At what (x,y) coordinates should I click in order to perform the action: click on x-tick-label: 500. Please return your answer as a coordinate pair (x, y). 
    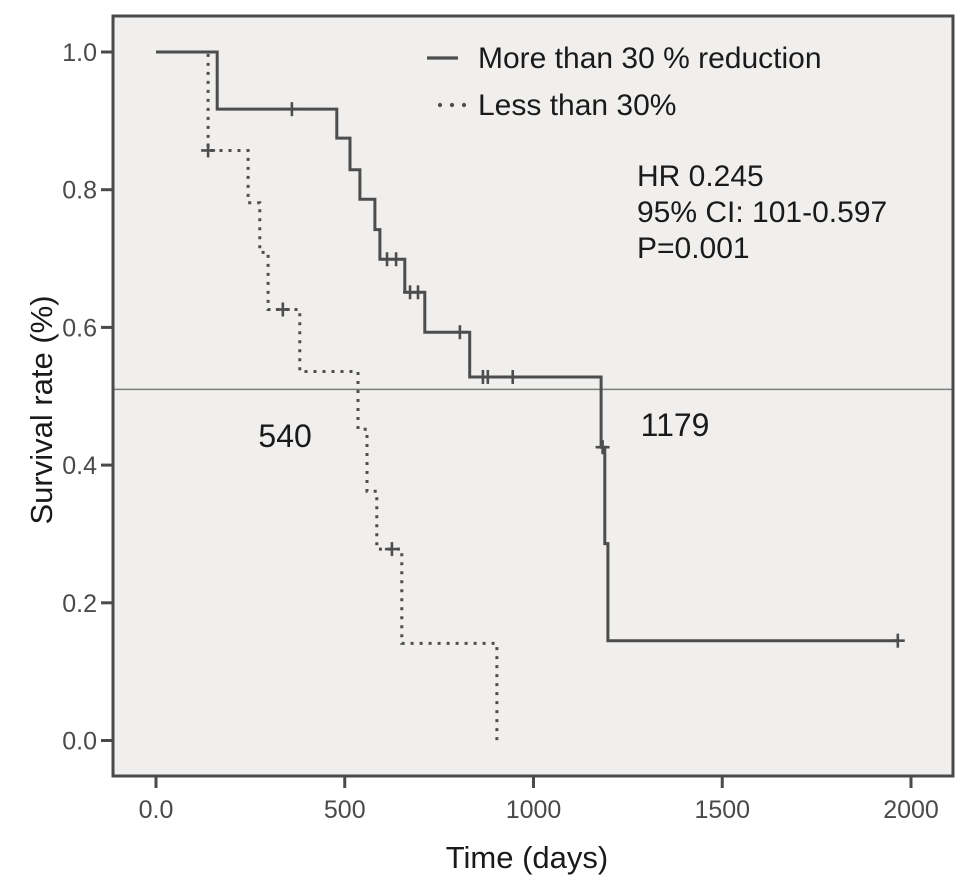
    Looking at the image, I should click on (345, 810).